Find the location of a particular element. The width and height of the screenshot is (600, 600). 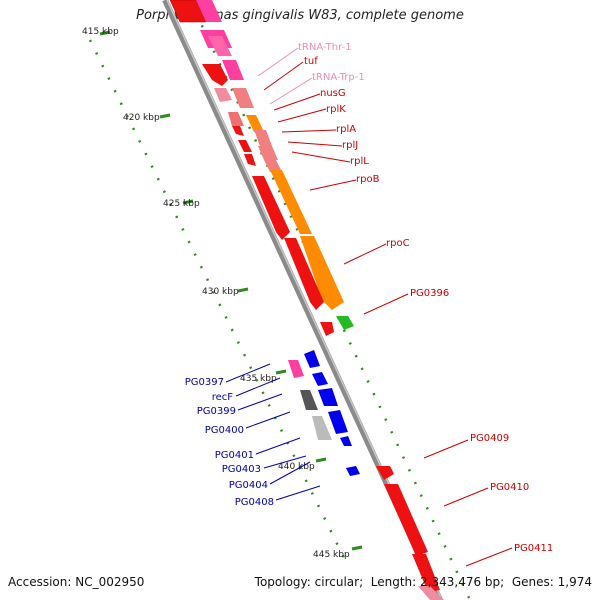

gene-label: tuf is located at coordinates (311, 61).